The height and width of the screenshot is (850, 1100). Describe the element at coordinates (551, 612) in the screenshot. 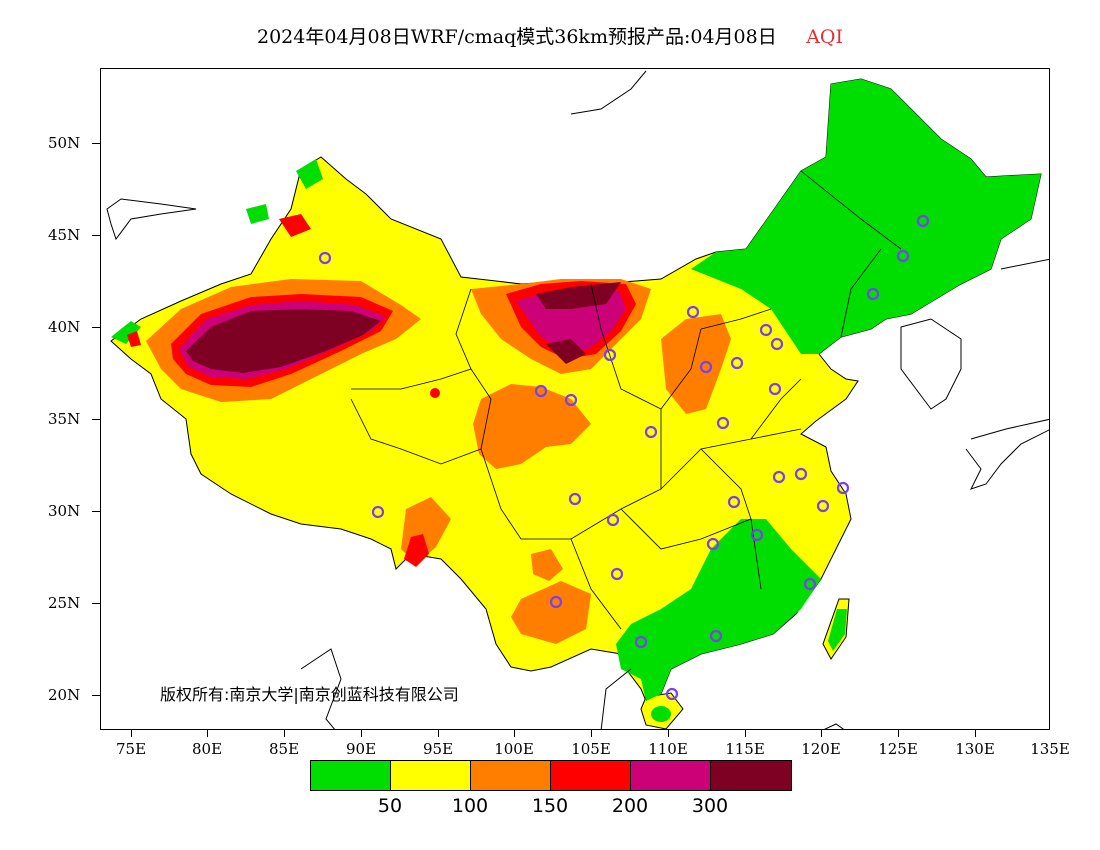

I see `region-orange-yunnan` at that location.